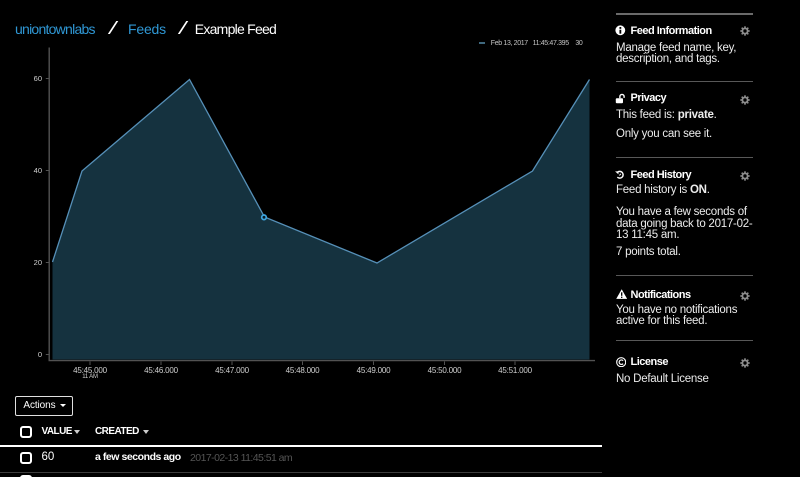 Image resolution: width=800 pixels, height=477 pixels. What do you see at coordinates (38, 262) in the screenshot?
I see `svg-text: 20` at bounding box center [38, 262].